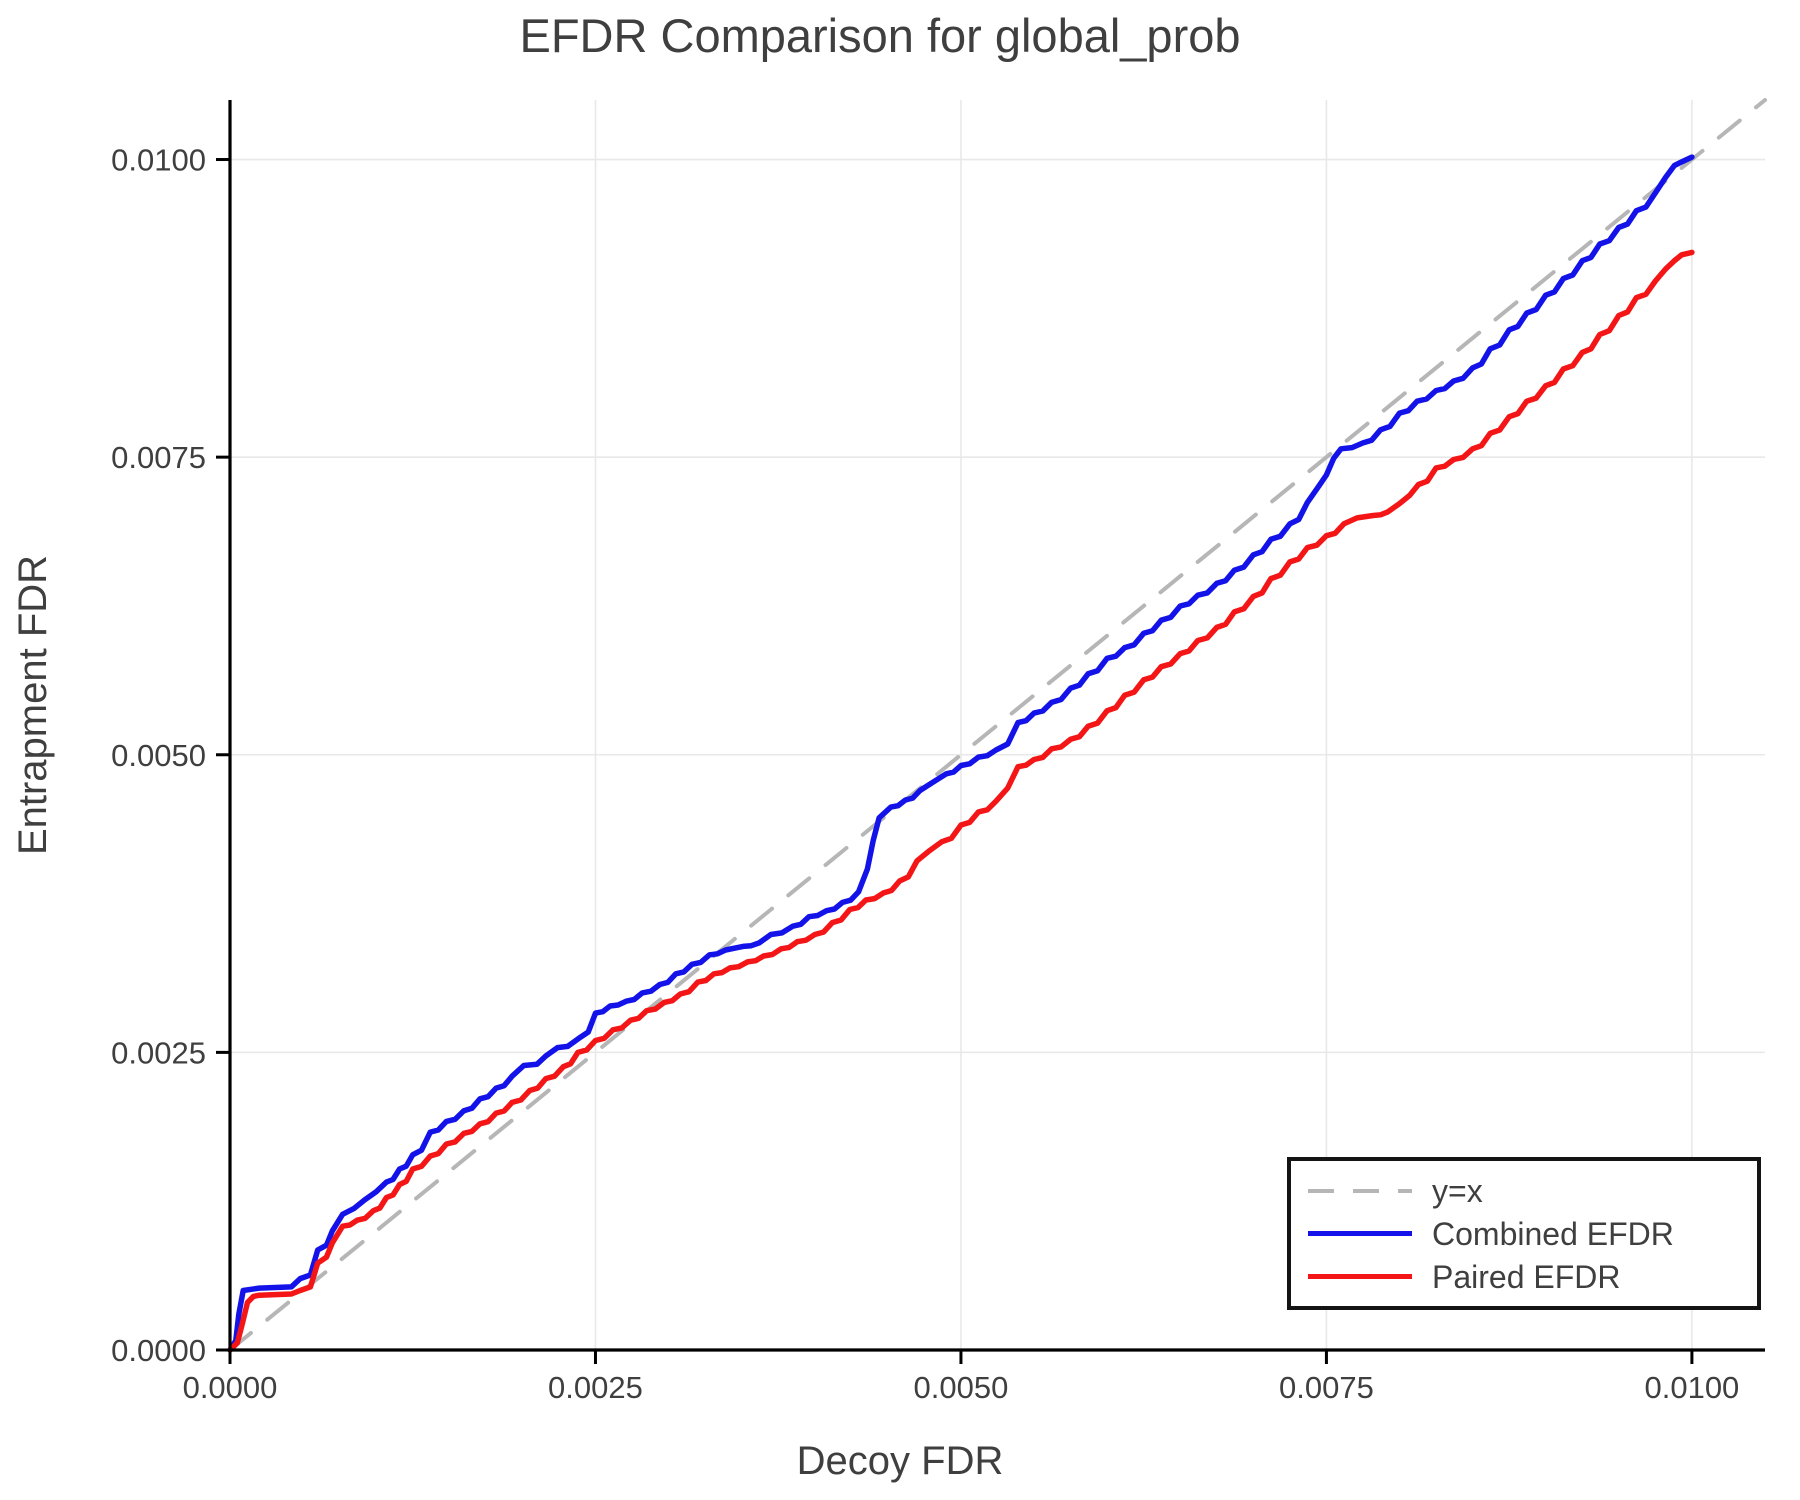  Describe the element at coordinates (158, 160) in the screenshot. I see `y-tick-label: 0.0100` at that location.